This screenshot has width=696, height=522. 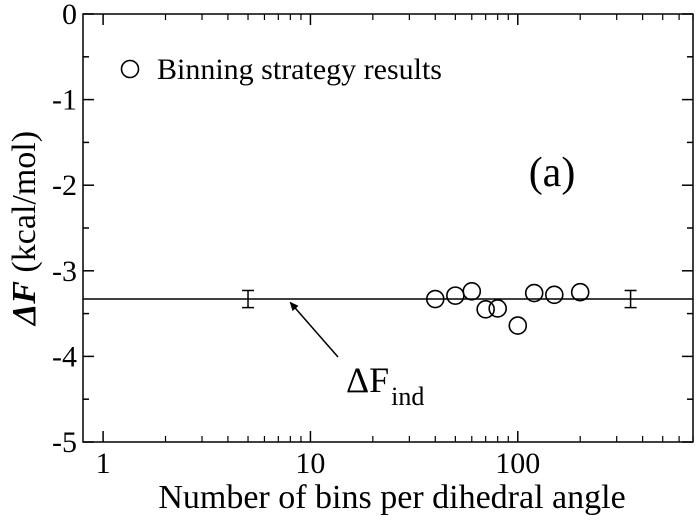 What do you see at coordinates (103, 463) in the screenshot?
I see `x-tick-label: 1` at bounding box center [103, 463].